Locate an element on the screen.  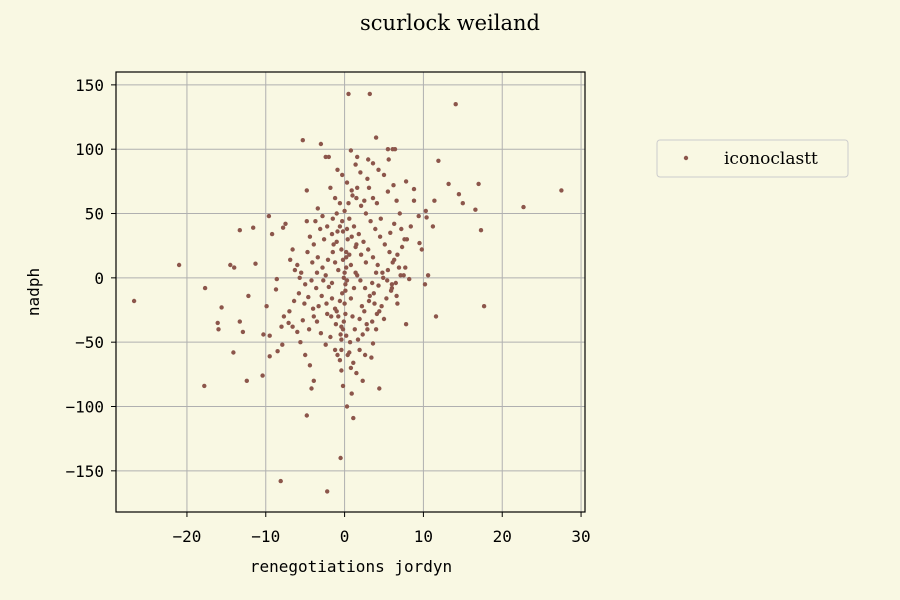
x-tick-label: 10 is located at coordinates (423, 536).